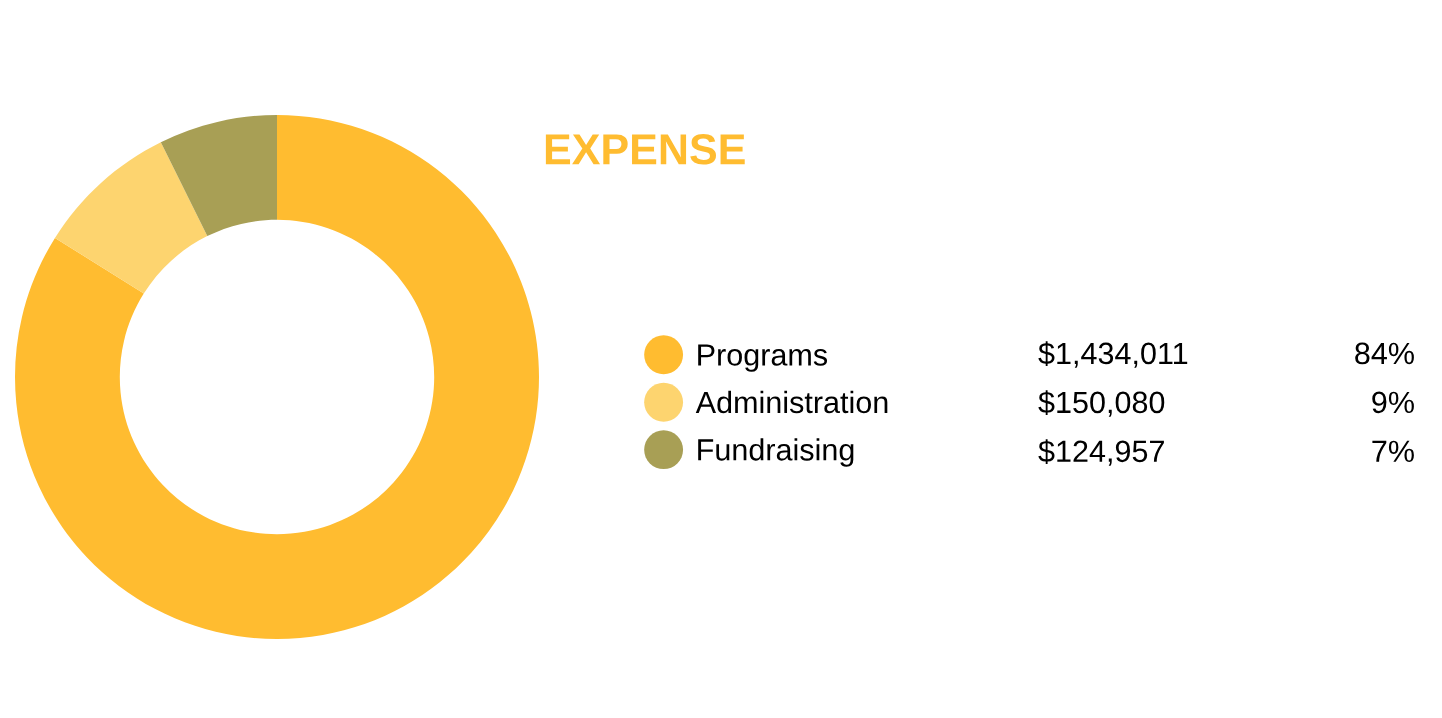 The height and width of the screenshot is (718, 1442). I want to click on data-label: $150,080, so click(1101, 403).